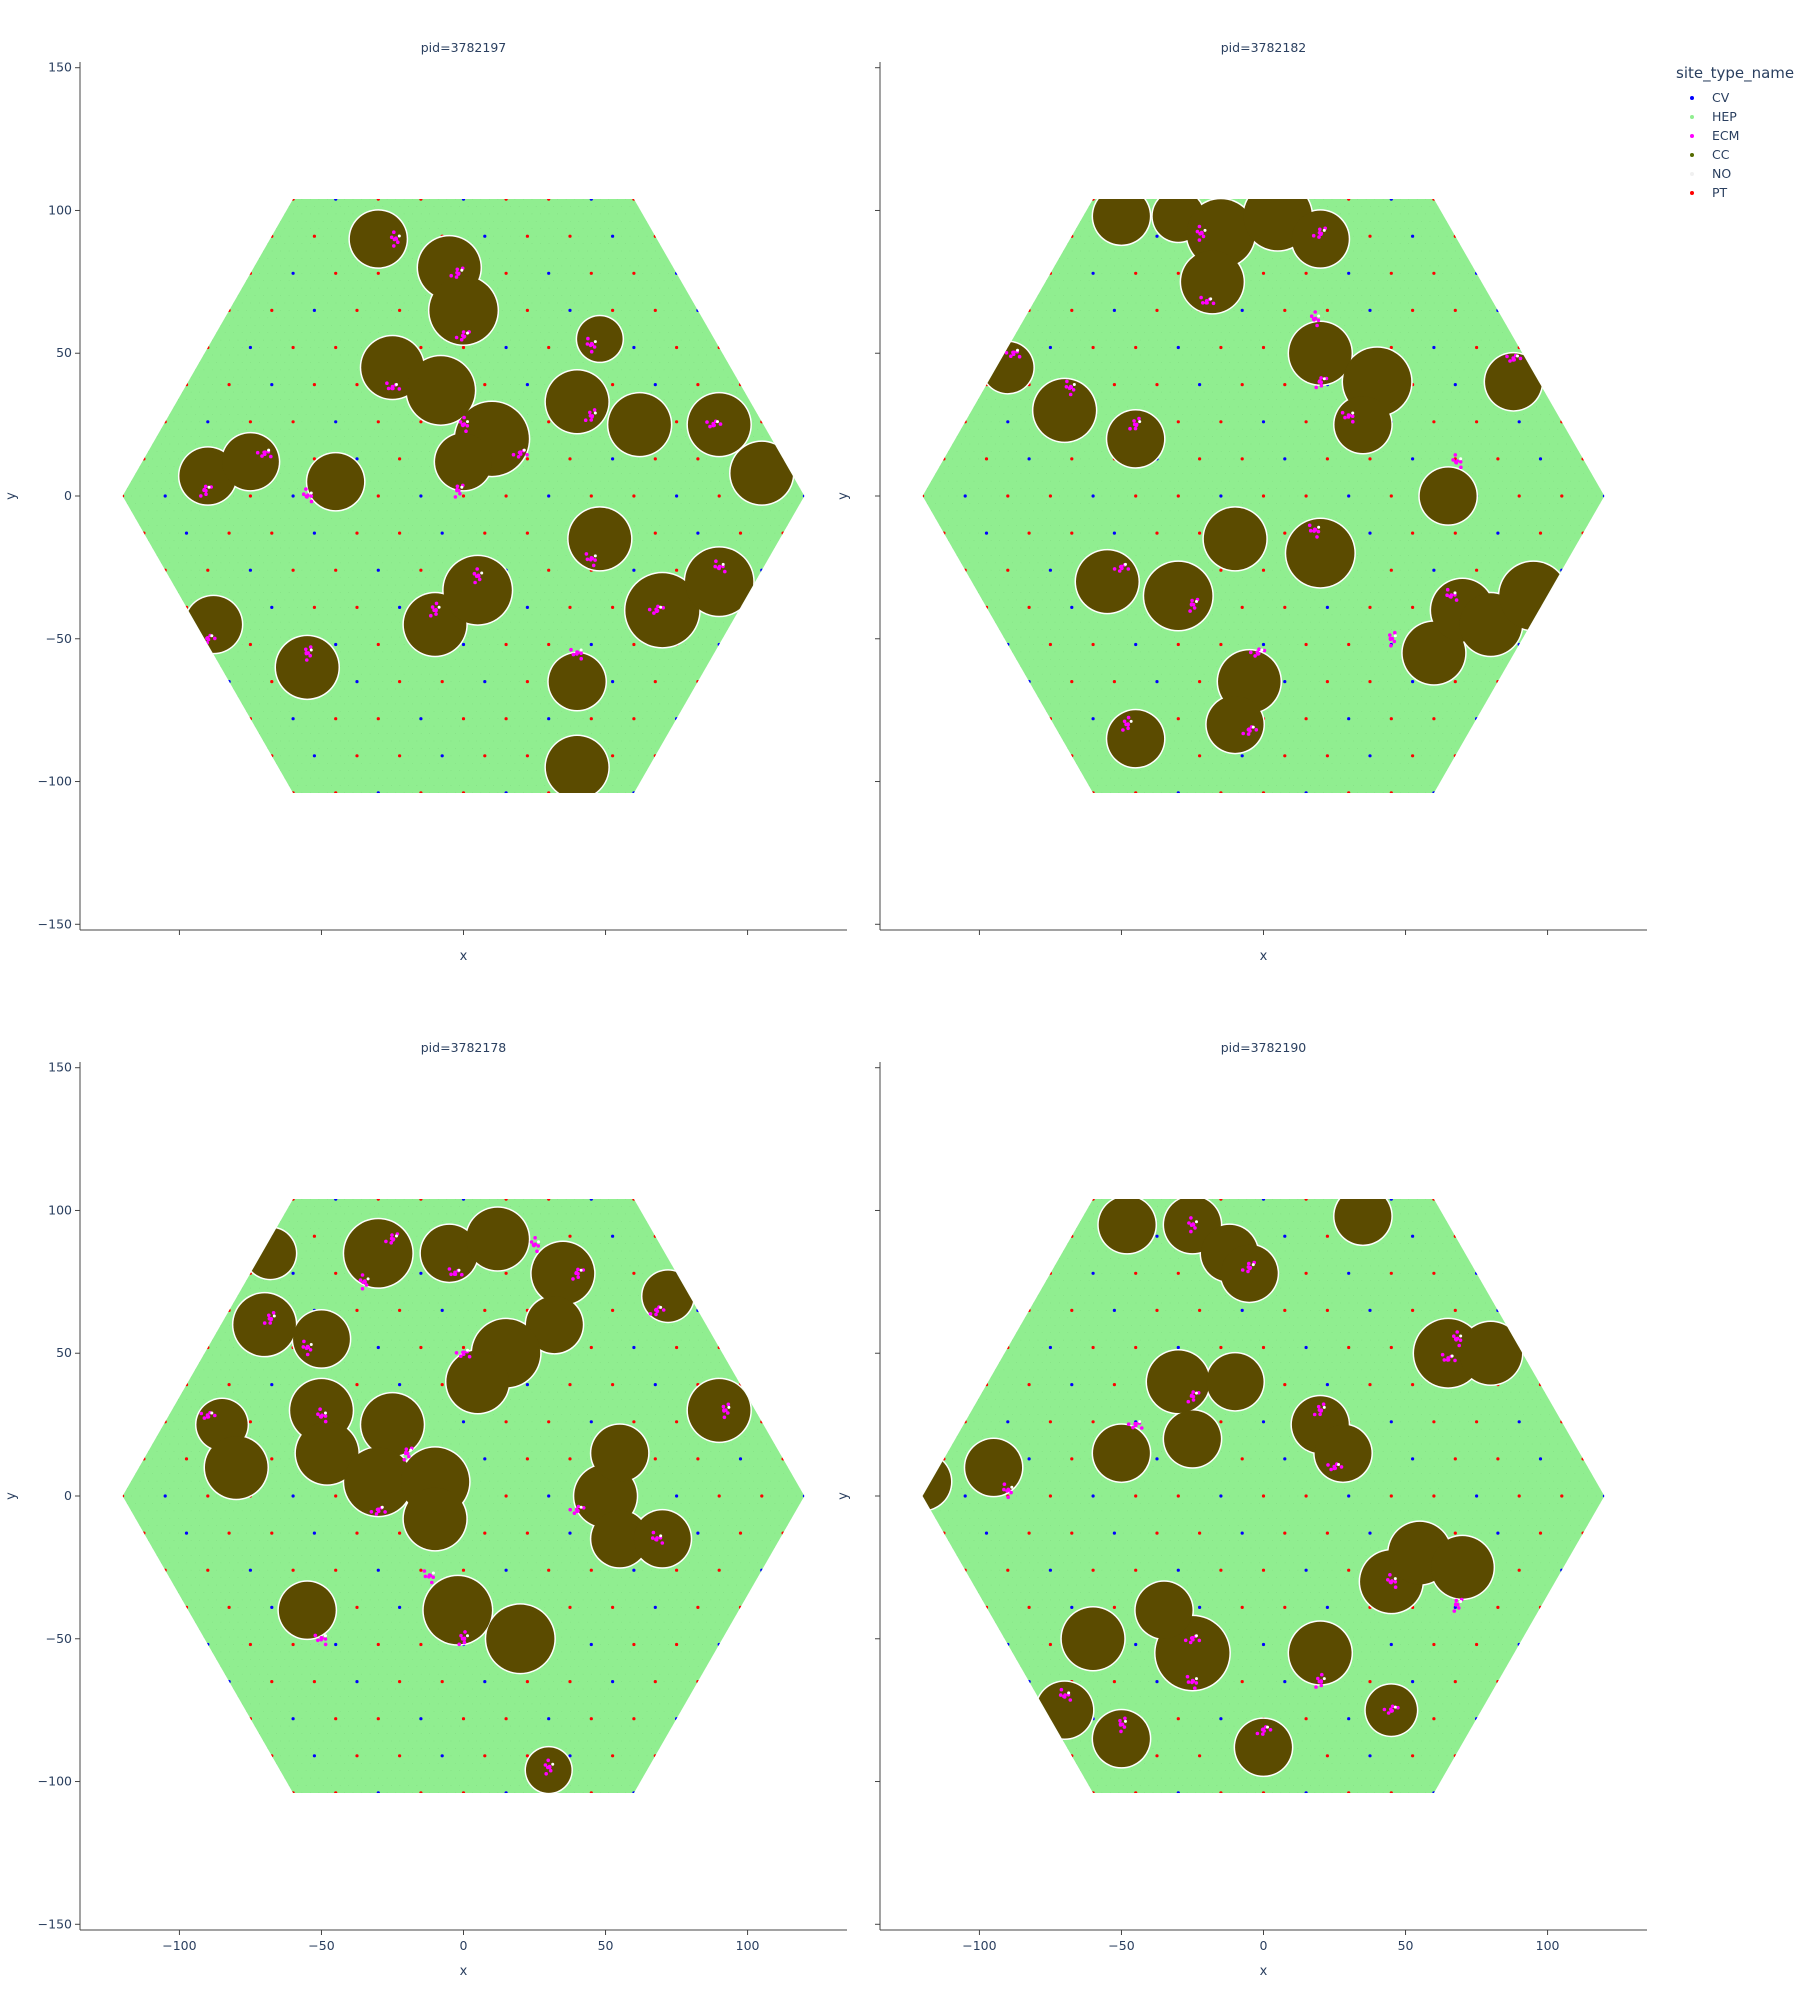 The image size is (1800, 2000). Describe the element at coordinates (1736, 97) in the screenshot. I see `legend-item-cv: CV` at that location.